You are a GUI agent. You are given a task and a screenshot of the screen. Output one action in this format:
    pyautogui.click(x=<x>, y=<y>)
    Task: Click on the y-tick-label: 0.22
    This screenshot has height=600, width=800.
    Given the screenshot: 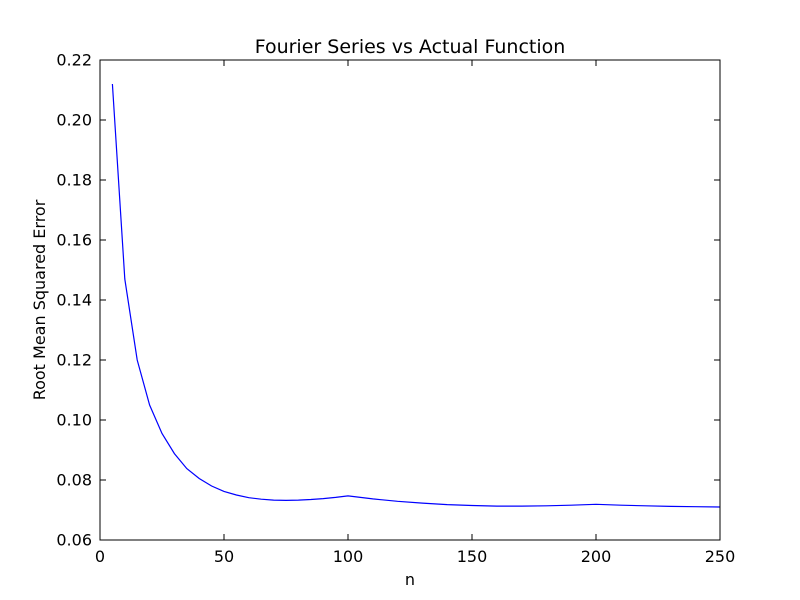 What is the action you would take?
    pyautogui.click(x=74, y=60)
    